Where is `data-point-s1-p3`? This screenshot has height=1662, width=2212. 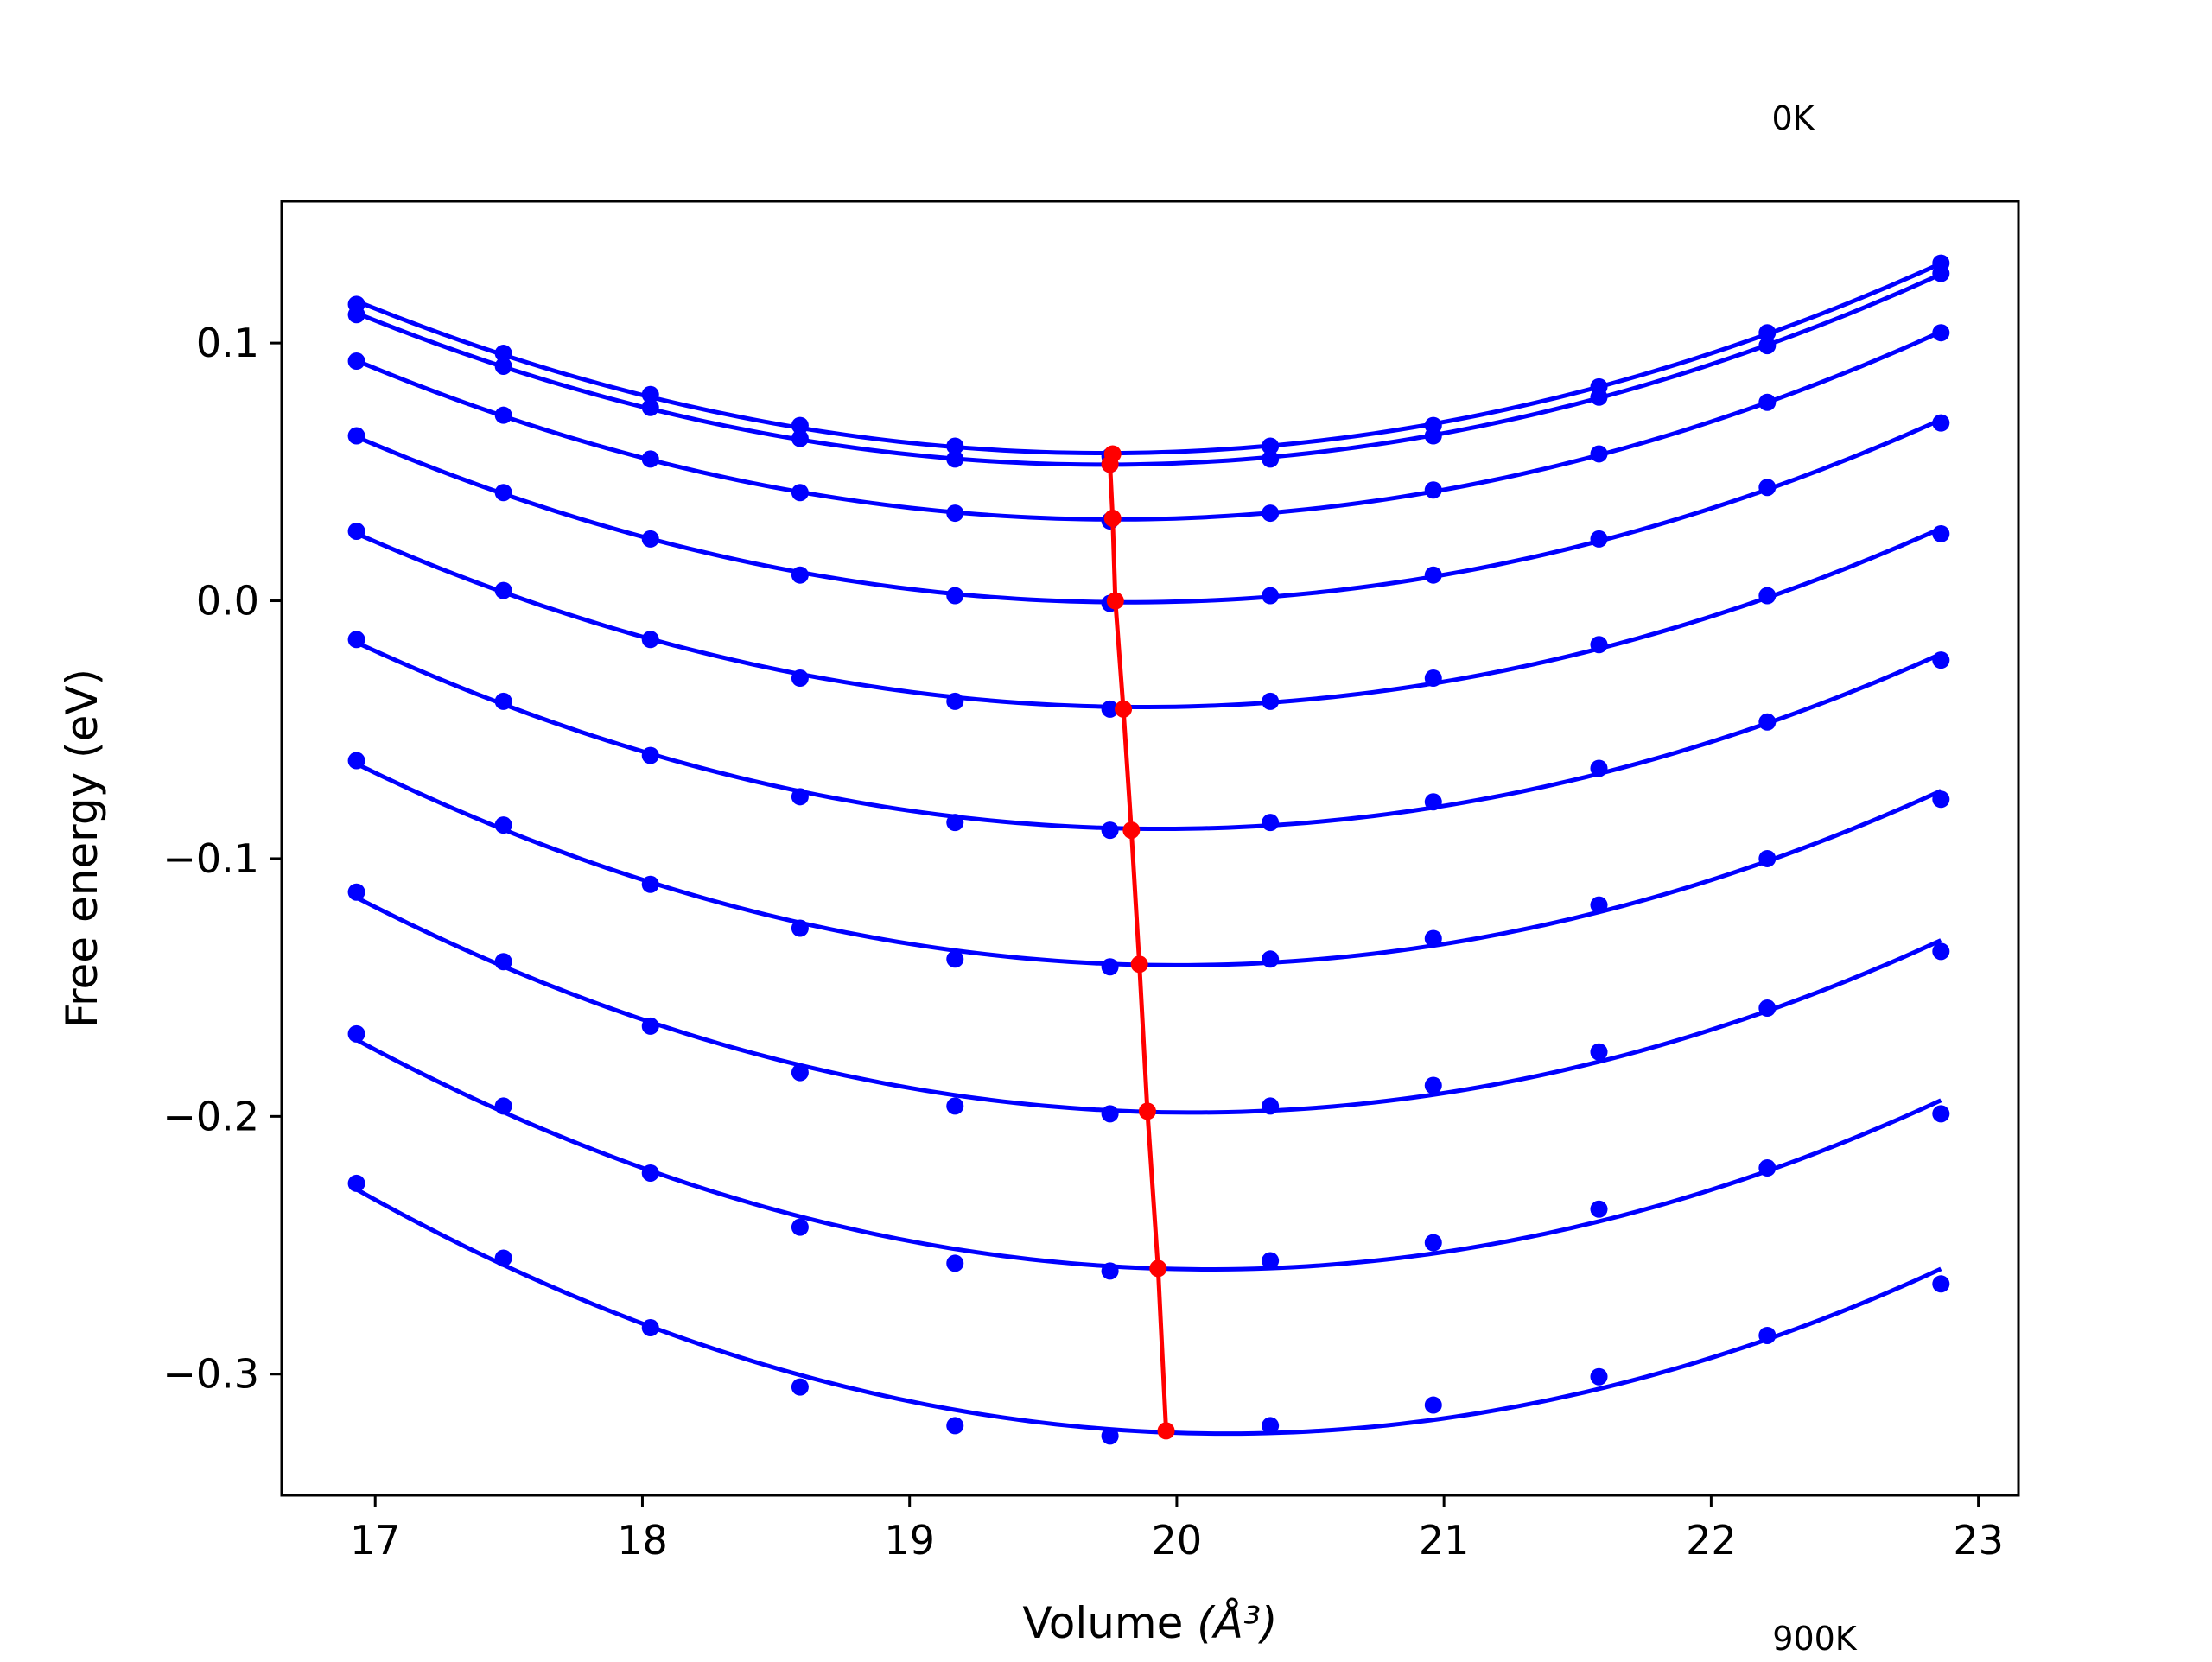 data-point-s1-p3 is located at coordinates (650, 394).